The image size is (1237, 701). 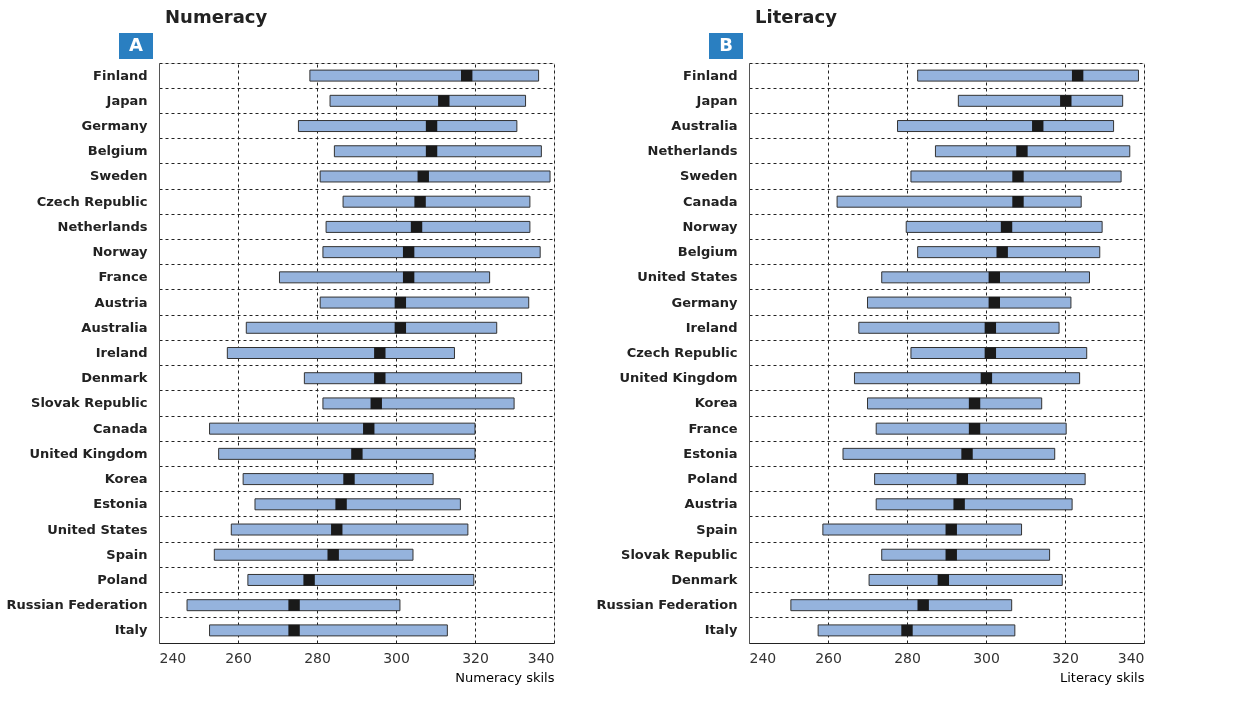 What do you see at coordinates (505, 677) in the screenshot?
I see `x-axis-title: Numeracy skils` at bounding box center [505, 677].